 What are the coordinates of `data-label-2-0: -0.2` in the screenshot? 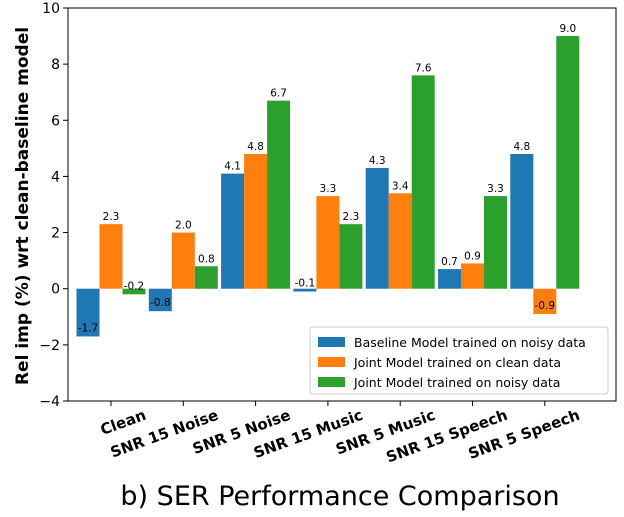 It's located at (134, 286).